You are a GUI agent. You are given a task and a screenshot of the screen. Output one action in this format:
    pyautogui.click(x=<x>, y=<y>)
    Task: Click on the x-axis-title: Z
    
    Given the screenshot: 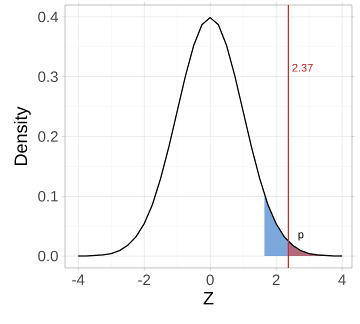 What is the action you would take?
    pyautogui.click(x=209, y=298)
    